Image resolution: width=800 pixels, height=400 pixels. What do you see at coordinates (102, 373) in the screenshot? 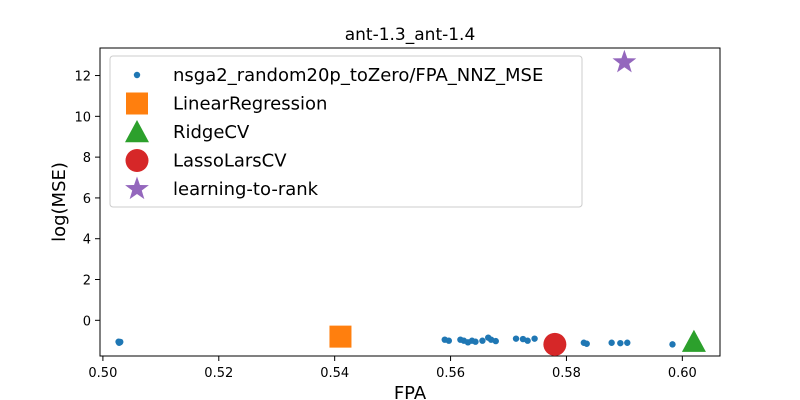
I see `x-tick-label: 0.50` at bounding box center [102, 373].